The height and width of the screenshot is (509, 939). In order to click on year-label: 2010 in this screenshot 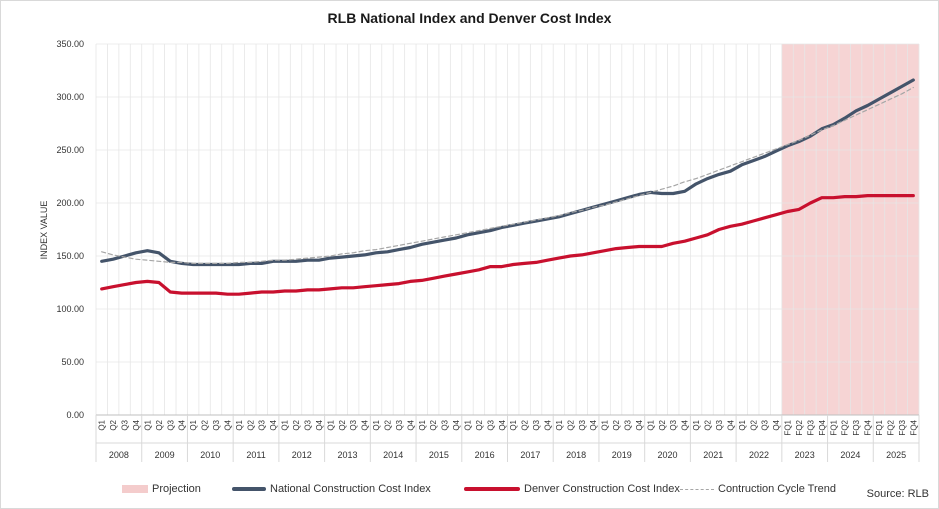, I will do `click(210, 455)`.